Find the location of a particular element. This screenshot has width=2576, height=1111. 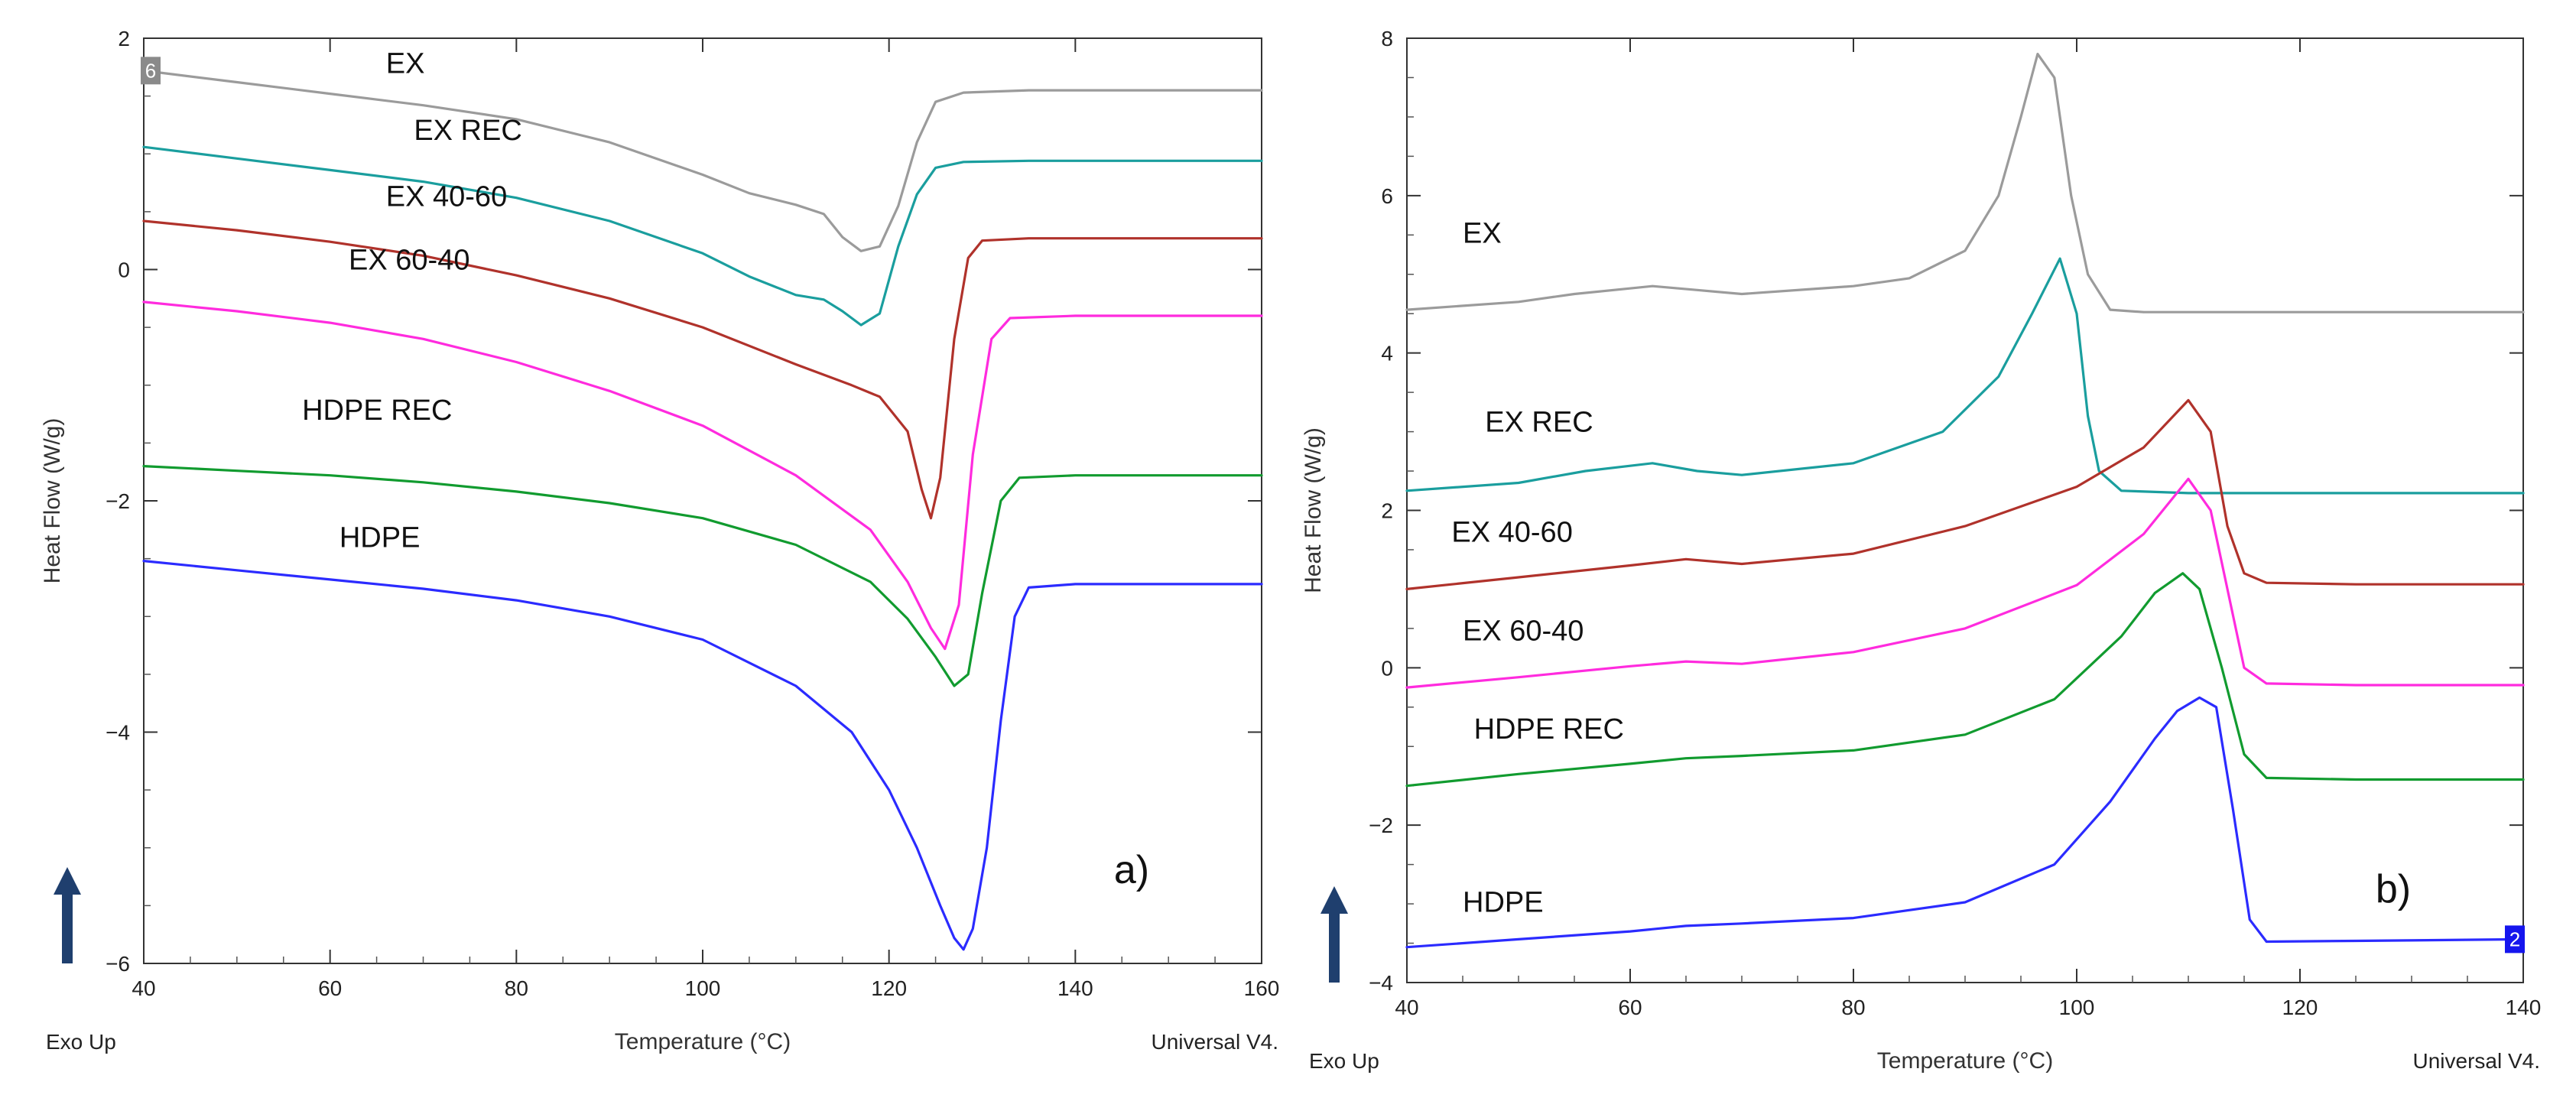

y-tick-label: 6 is located at coordinates (1387, 196).